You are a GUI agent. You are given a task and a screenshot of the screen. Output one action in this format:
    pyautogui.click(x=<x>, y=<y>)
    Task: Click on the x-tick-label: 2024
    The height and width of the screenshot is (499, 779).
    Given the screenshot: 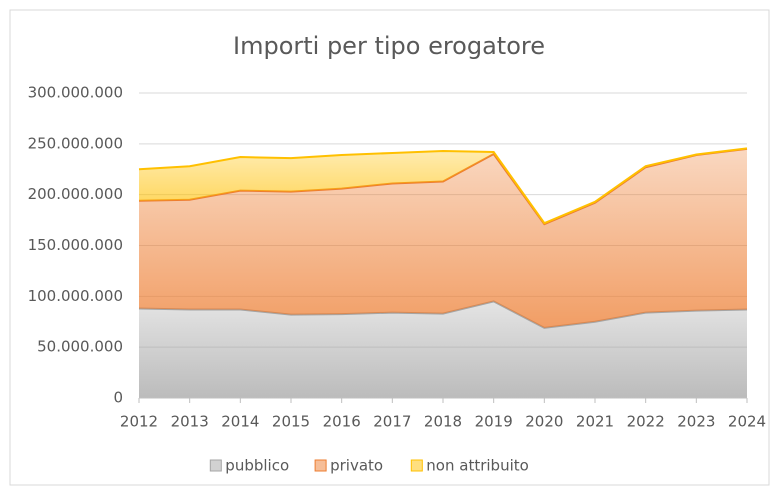 What is the action you would take?
    pyautogui.click(x=747, y=422)
    